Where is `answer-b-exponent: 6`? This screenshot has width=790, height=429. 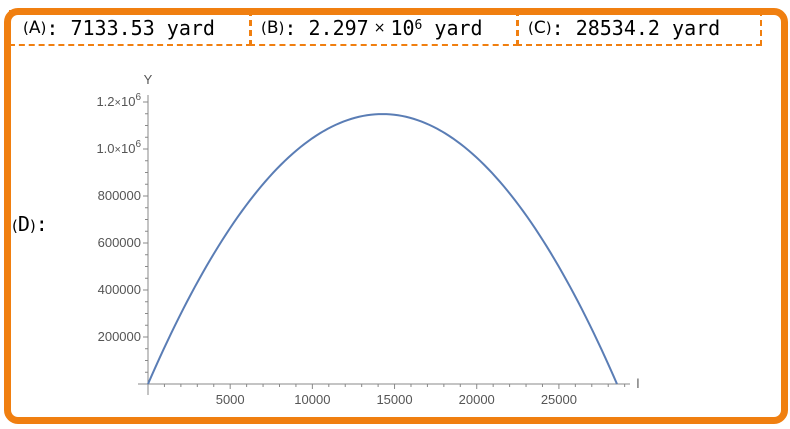
answer-b-exponent: 6 is located at coordinates (418, 25).